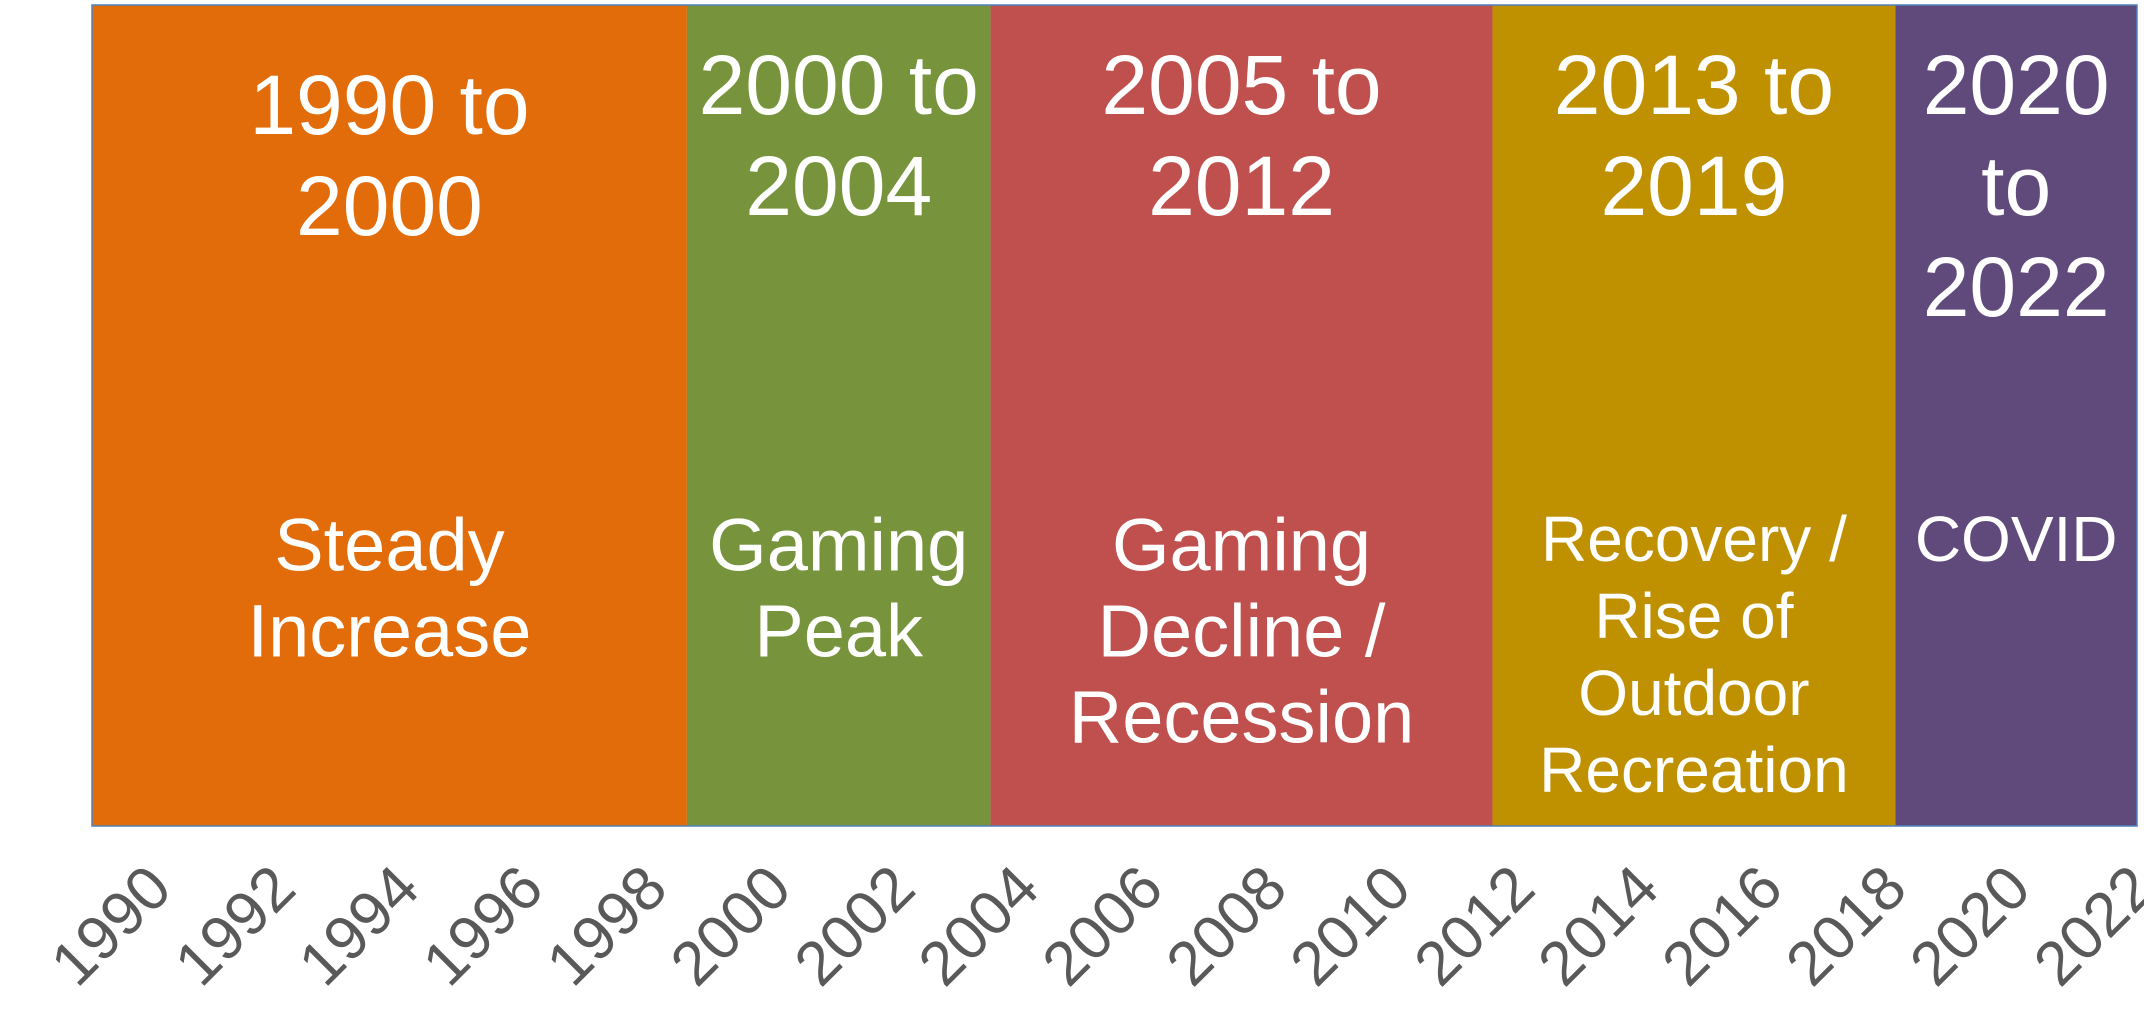  What do you see at coordinates (2082, 926) in the screenshot?
I see `x-tick-label: 2022` at bounding box center [2082, 926].